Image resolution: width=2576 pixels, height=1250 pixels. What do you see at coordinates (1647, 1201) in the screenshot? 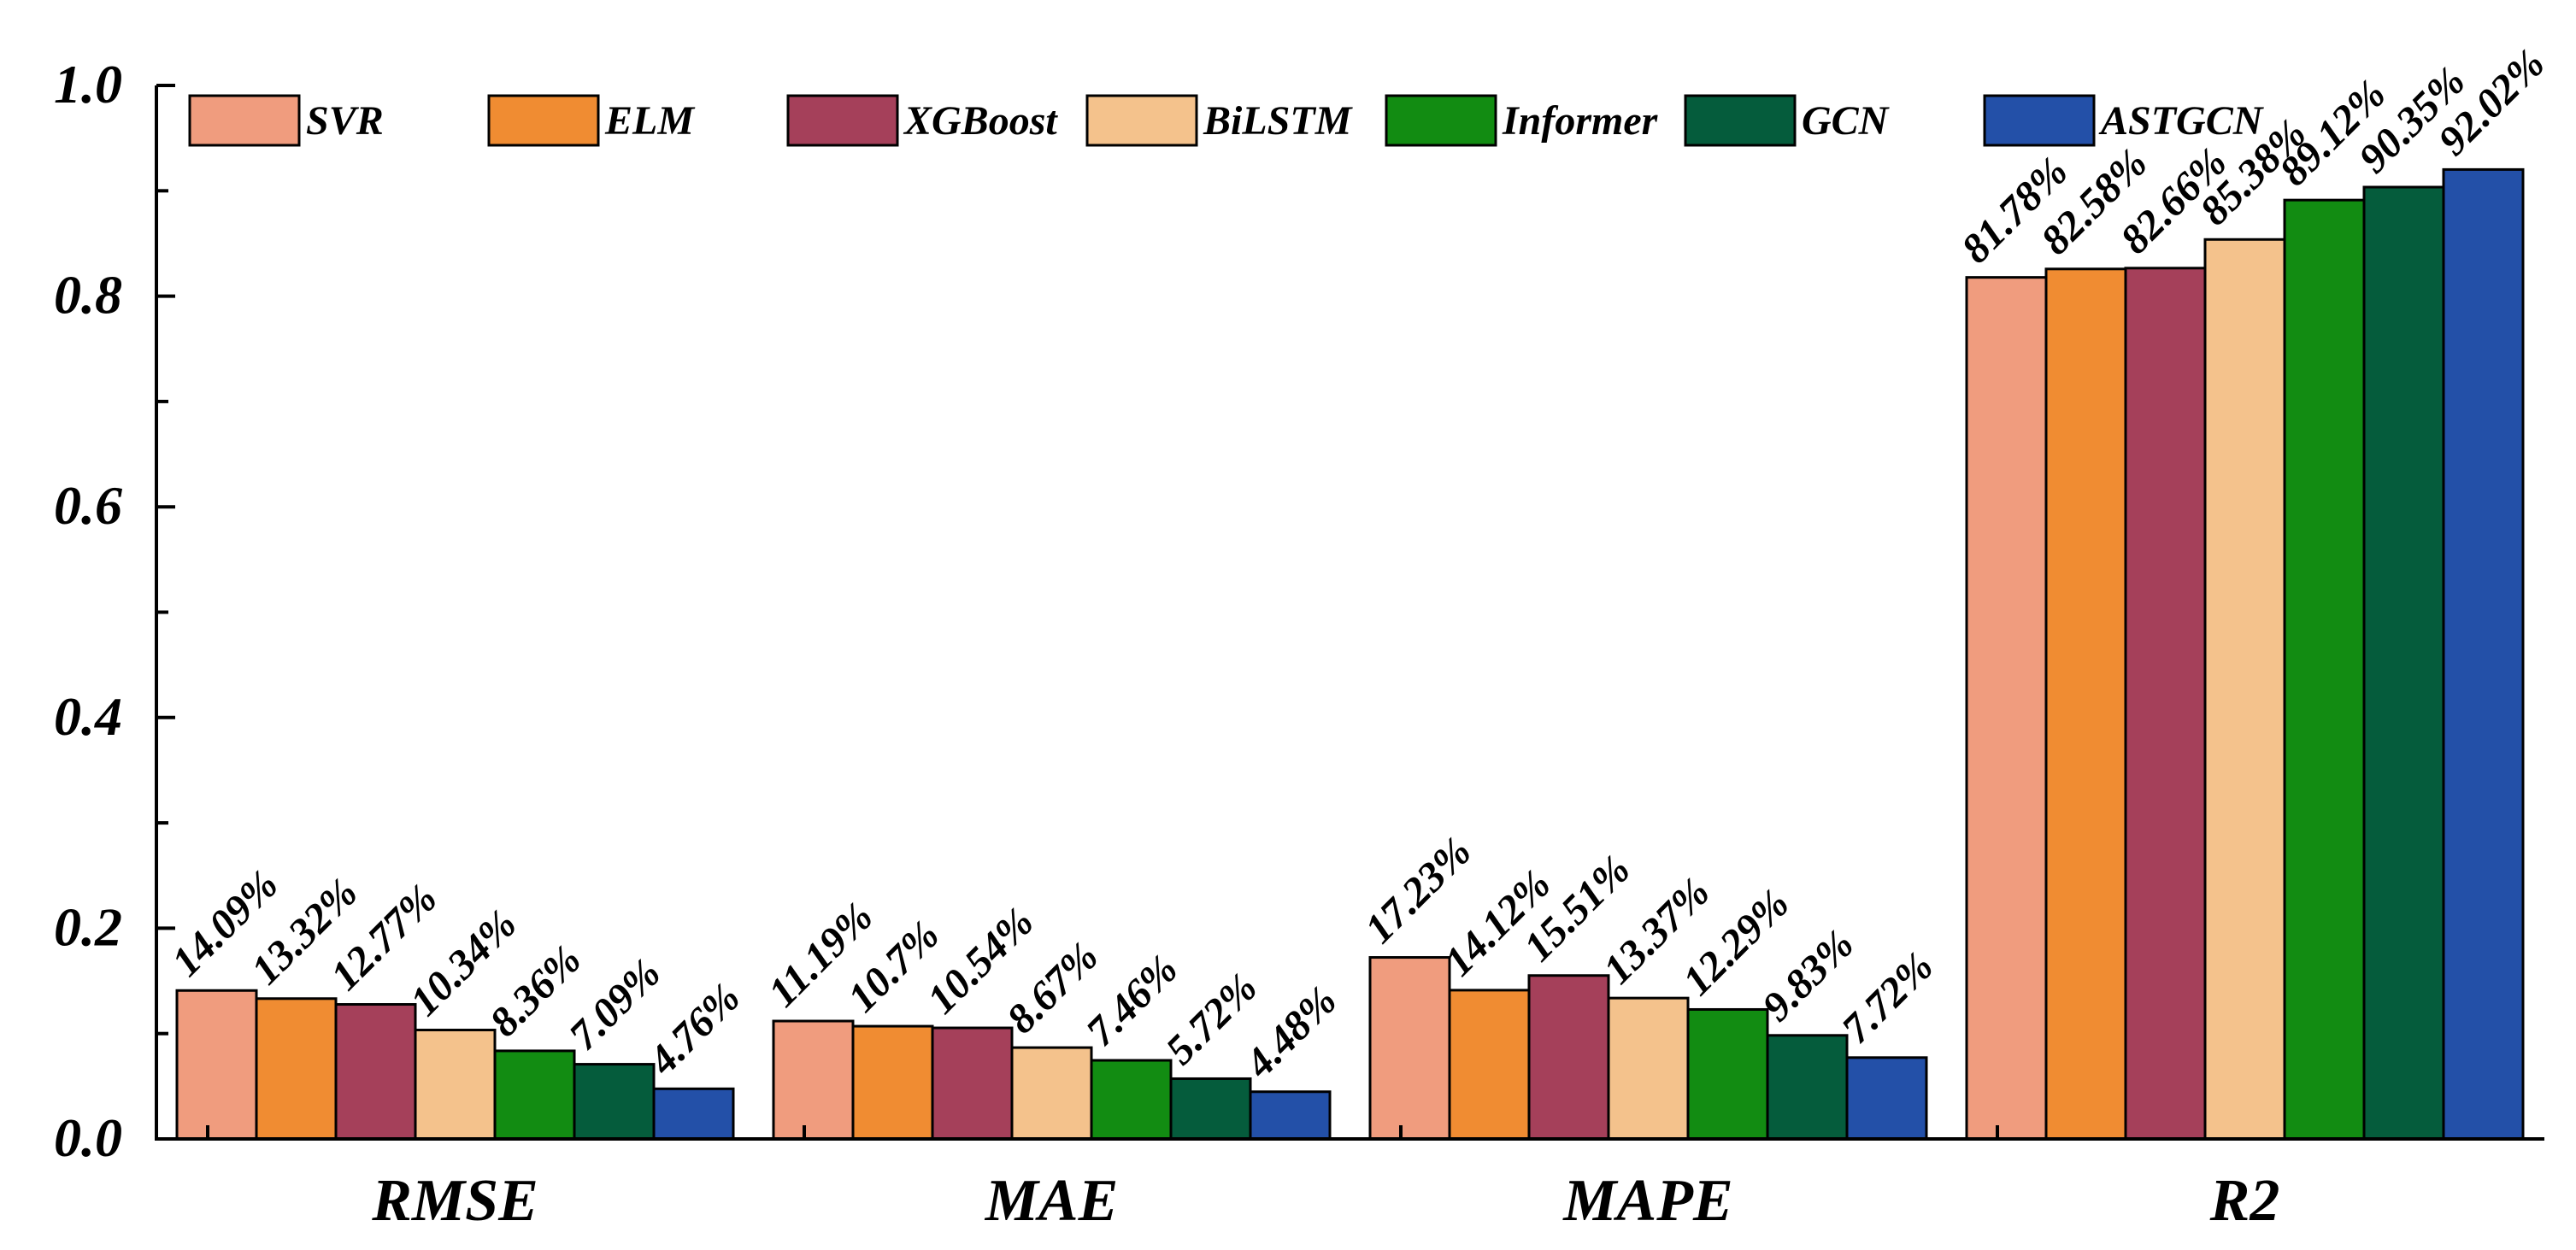
I see `x-category-label-mape: MAPE` at bounding box center [1647, 1201].